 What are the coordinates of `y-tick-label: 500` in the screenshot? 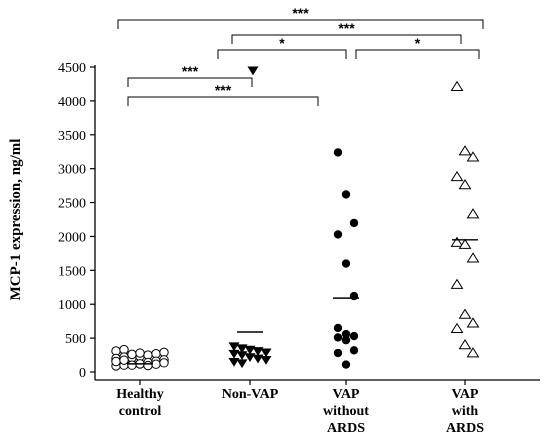 It's located at (75, 339).